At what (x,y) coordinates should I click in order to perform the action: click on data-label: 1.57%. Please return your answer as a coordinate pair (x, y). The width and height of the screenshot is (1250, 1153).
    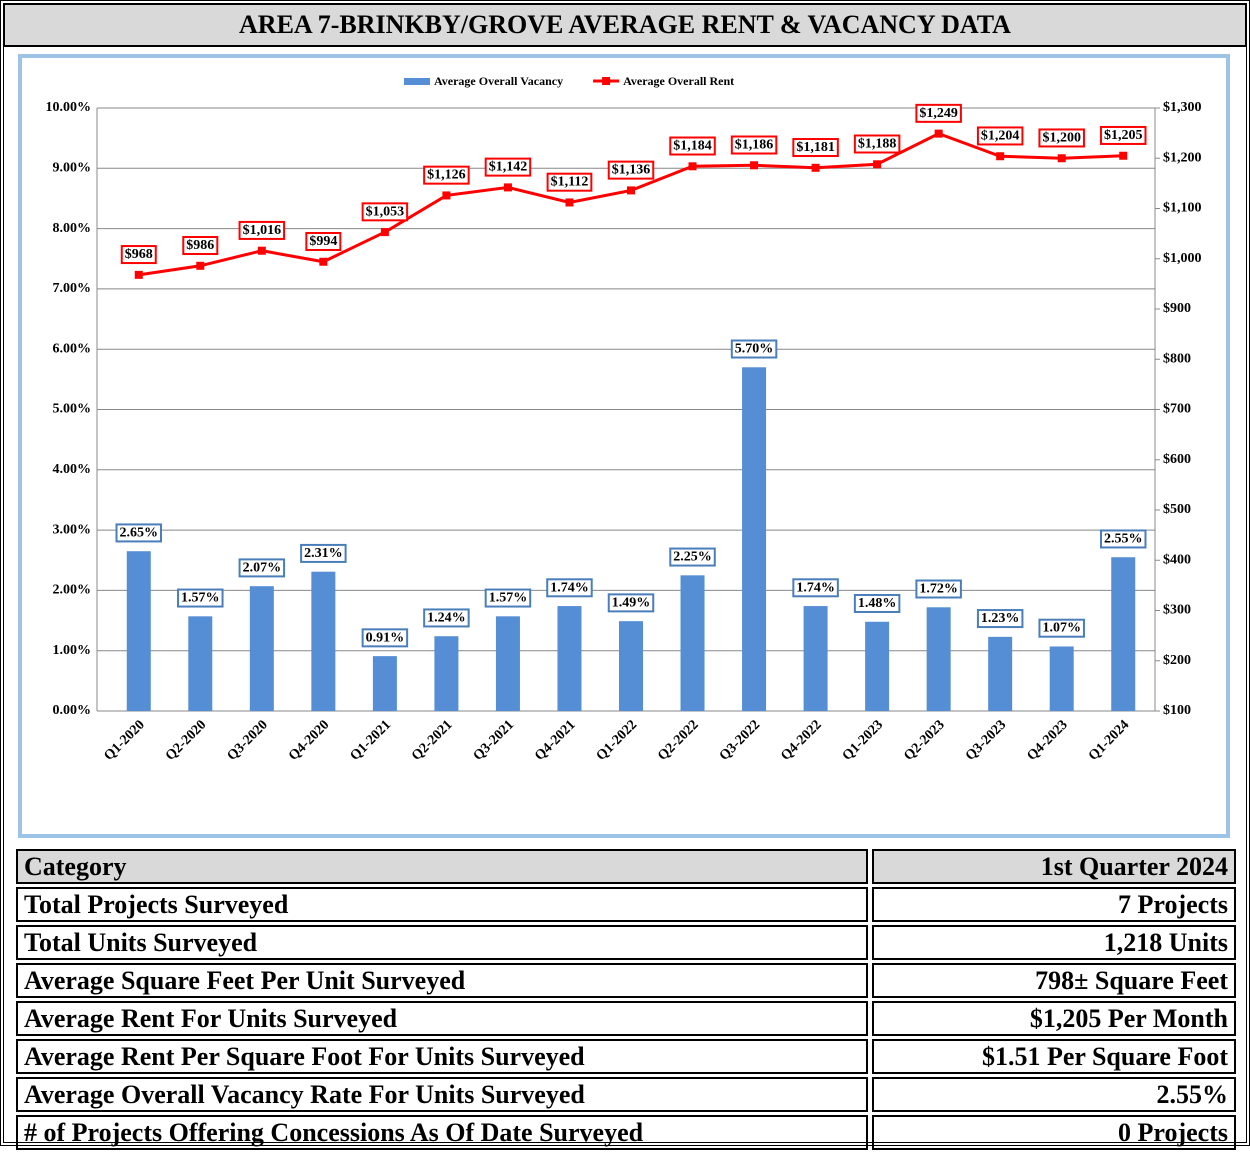
    Looking at the image, I should click on (200, 598).